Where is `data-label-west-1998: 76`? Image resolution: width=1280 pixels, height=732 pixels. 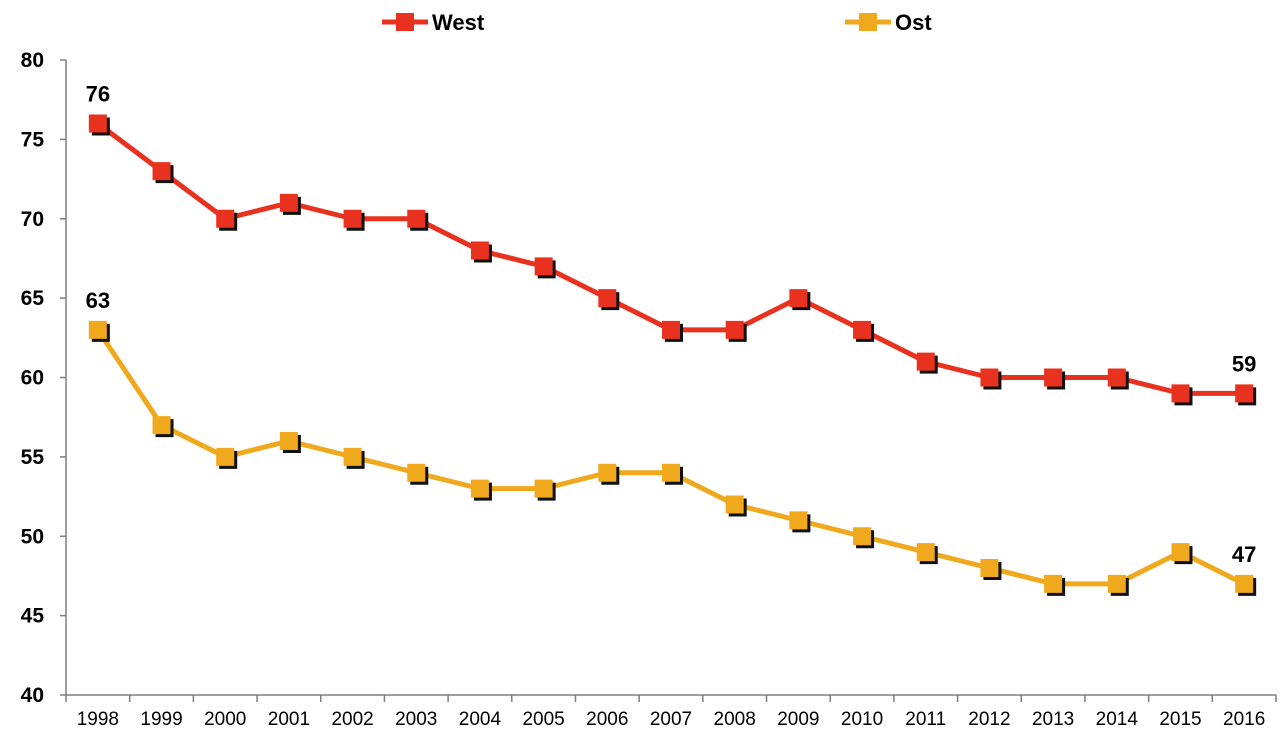
data-label-west-1998: 76 is located at coordinates (98, 94).